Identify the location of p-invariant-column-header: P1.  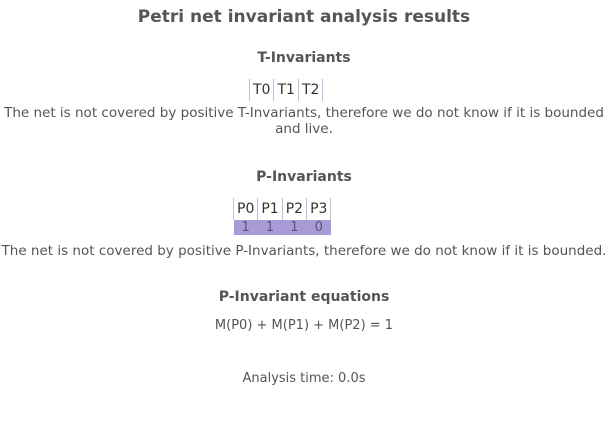
(270, 209).